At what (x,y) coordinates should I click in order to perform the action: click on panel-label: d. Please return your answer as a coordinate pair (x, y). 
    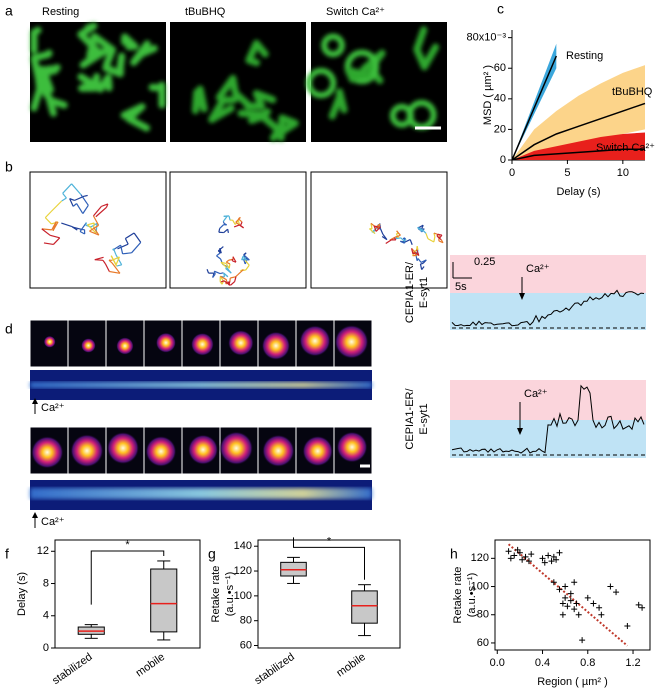
    Looking at the image, I should click on (9, 329).